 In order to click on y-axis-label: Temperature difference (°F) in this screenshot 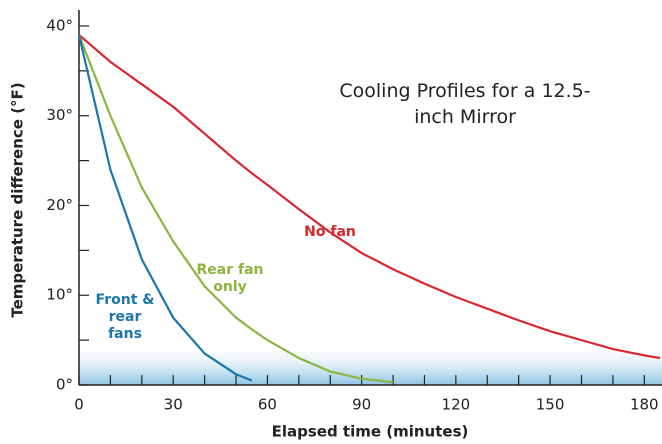, I will do `click(18, 199)`.